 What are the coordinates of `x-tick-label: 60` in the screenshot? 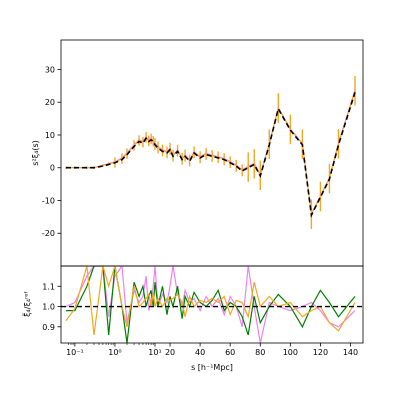 It's located at (230, 352).